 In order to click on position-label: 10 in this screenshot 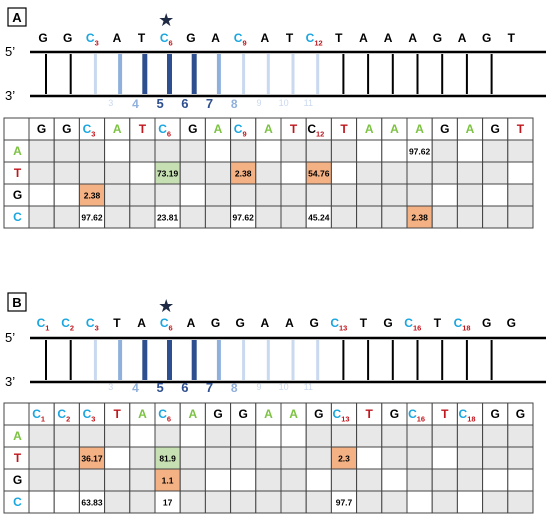, I will do `click(284, 387)`.